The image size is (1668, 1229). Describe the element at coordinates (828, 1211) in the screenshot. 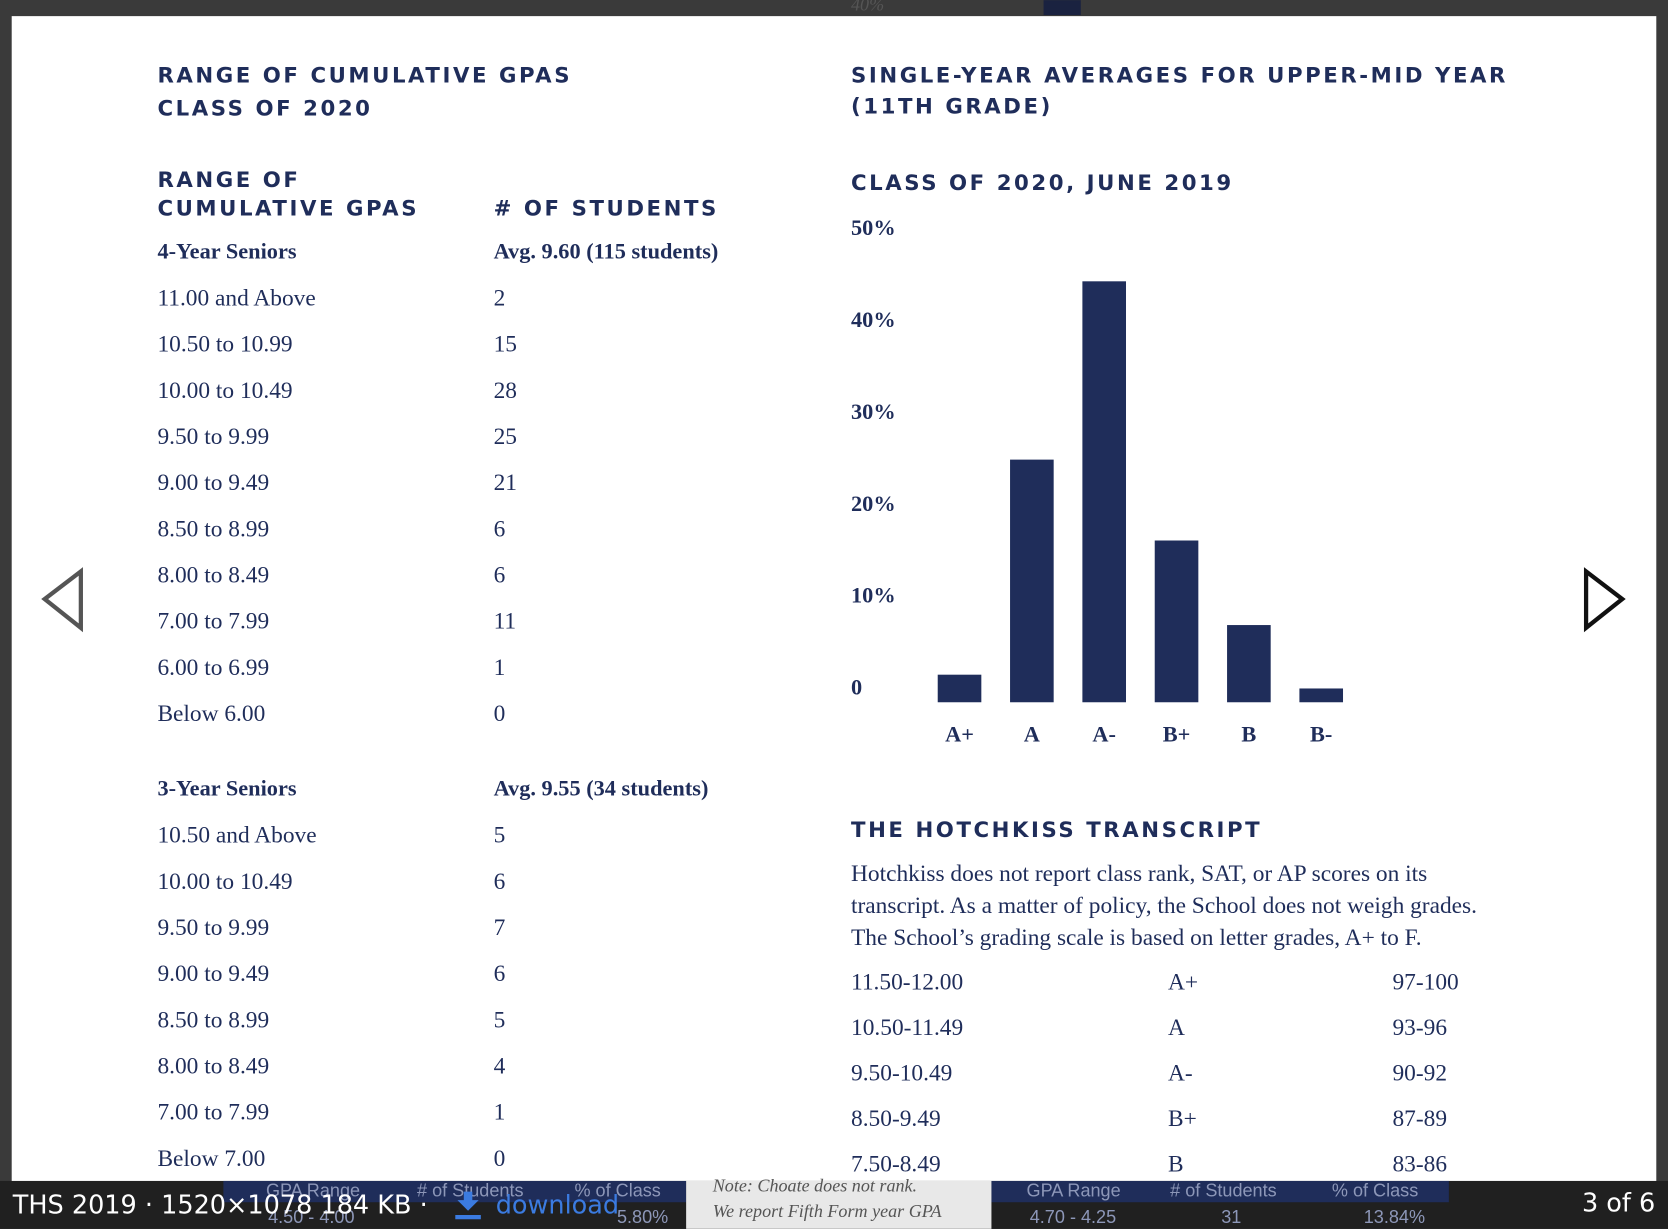

I see `behind-text: We report Fifth Form year GPA` at that location.